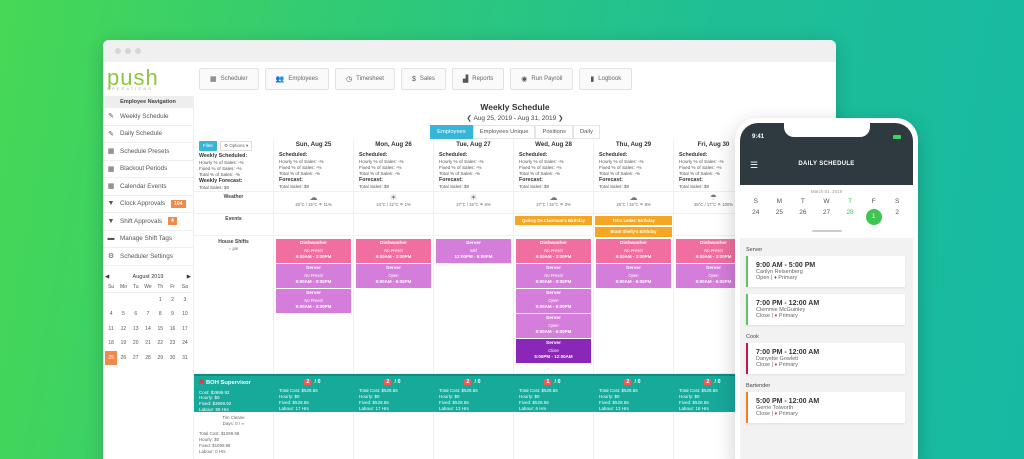 This screenshot has height=459, width=1024. Describe the element at coordinates (606, 79) in the screenshot. I see `nav-logbook-button: ▮ Logbook` at that location.